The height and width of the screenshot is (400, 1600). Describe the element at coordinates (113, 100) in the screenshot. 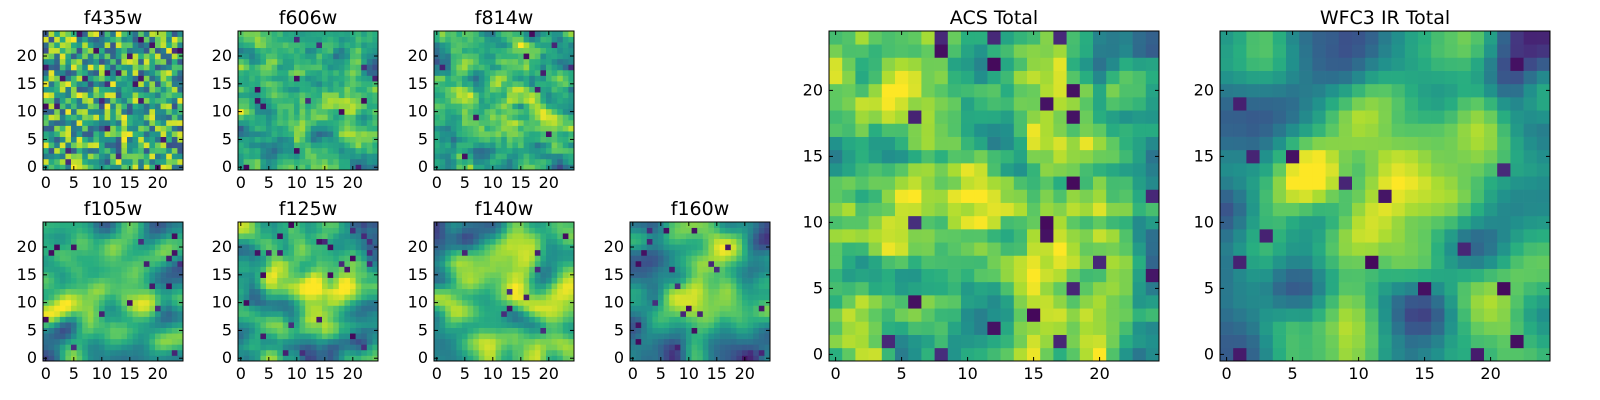

I see `axes-frame` at that location.